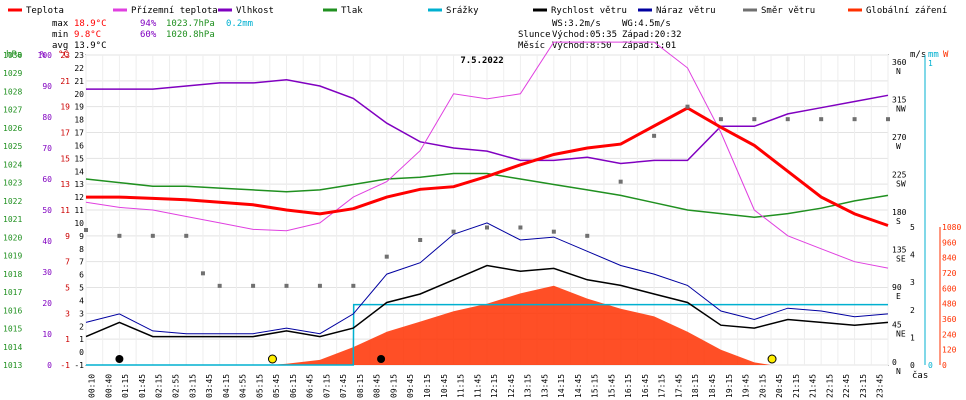 Image resolution: width=966 pixels, height=400 pixels. What do you see at coordinates (81, 249) in the screenshot?
I see `speed-tick: 8` at bounding box center [81, 249].